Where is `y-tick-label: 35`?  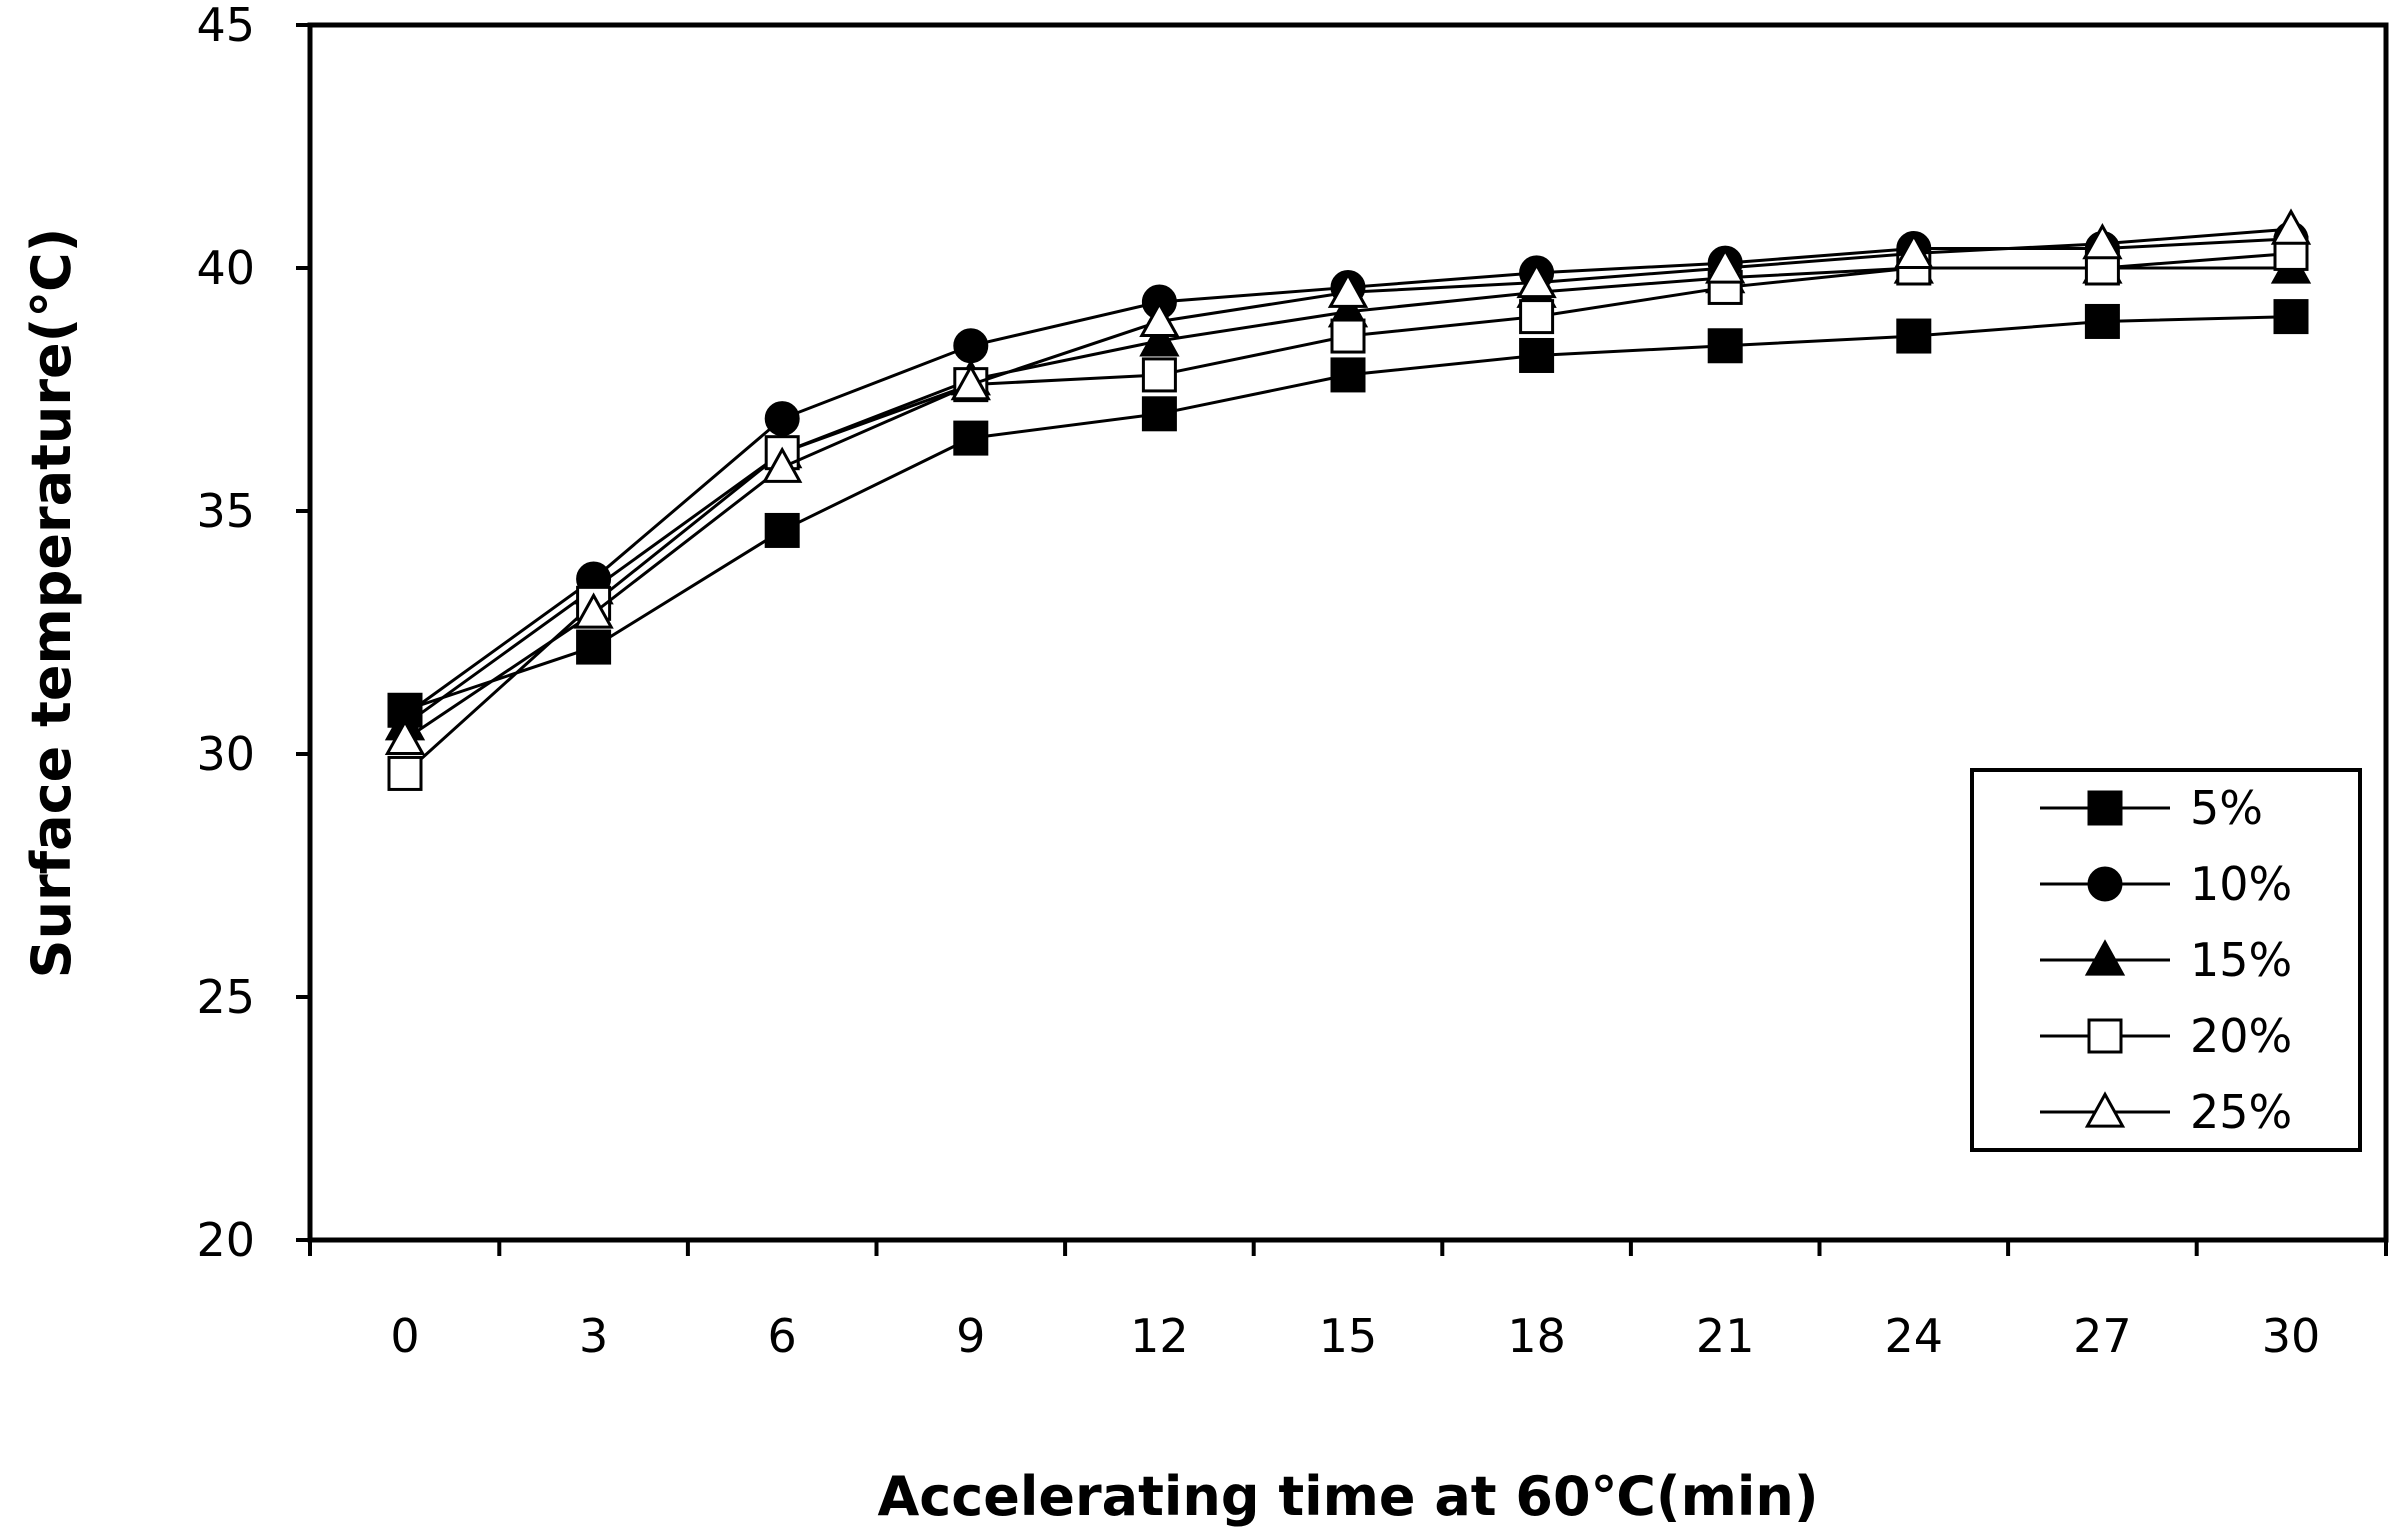 y-tick-label: 35 is located at coordinates (225, 511).